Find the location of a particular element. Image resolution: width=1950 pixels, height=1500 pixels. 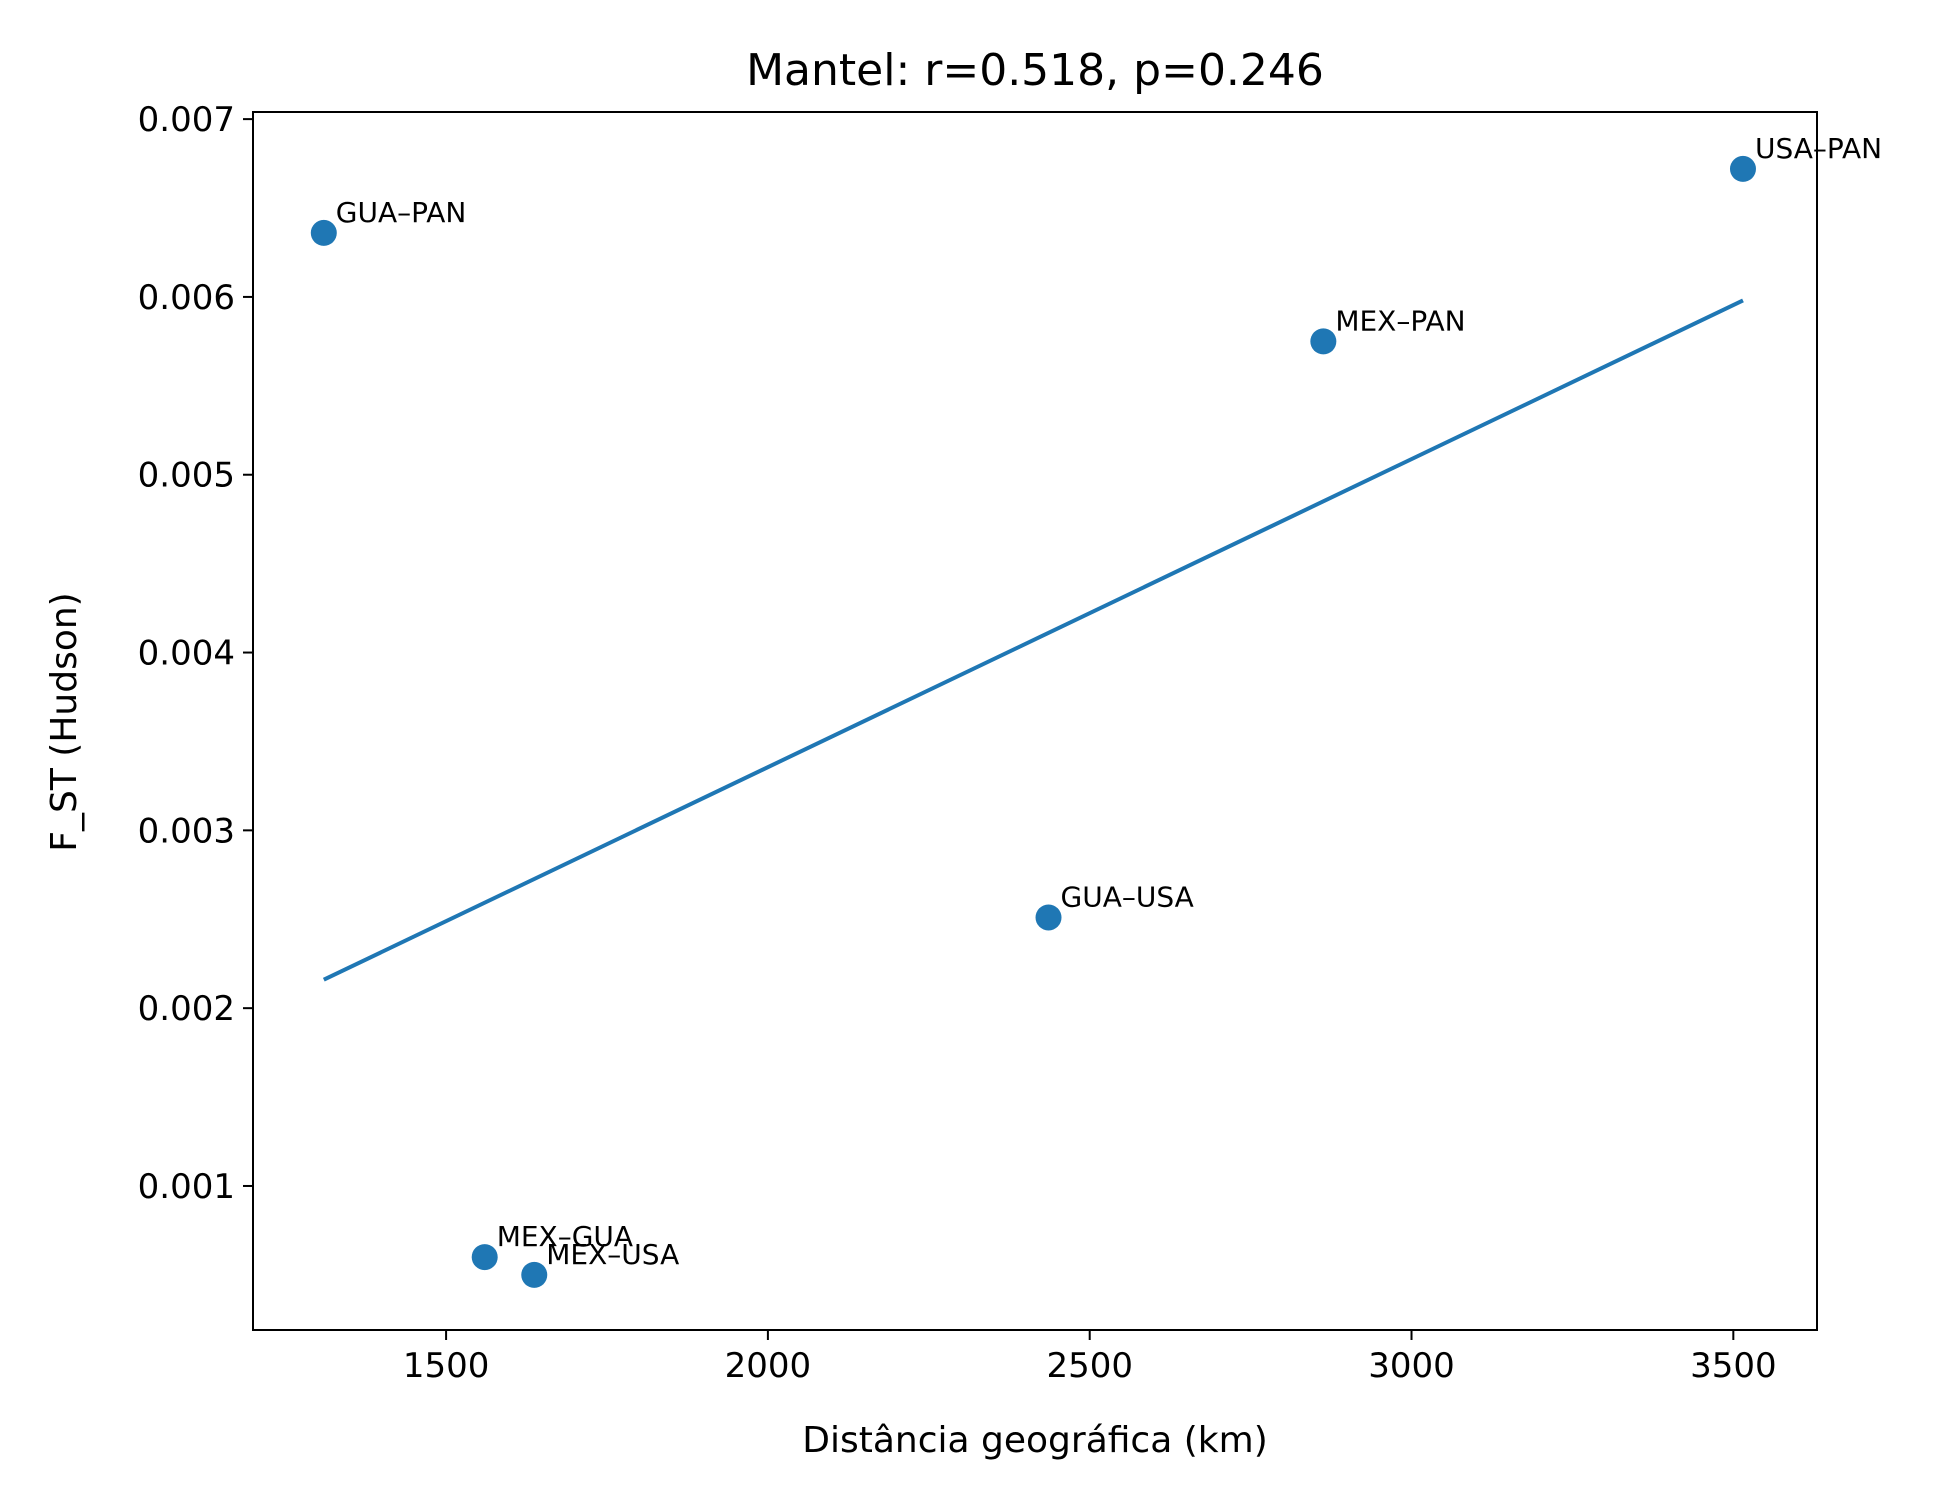

x-tick-label: 1500 is located at coordinates (446, 1366).